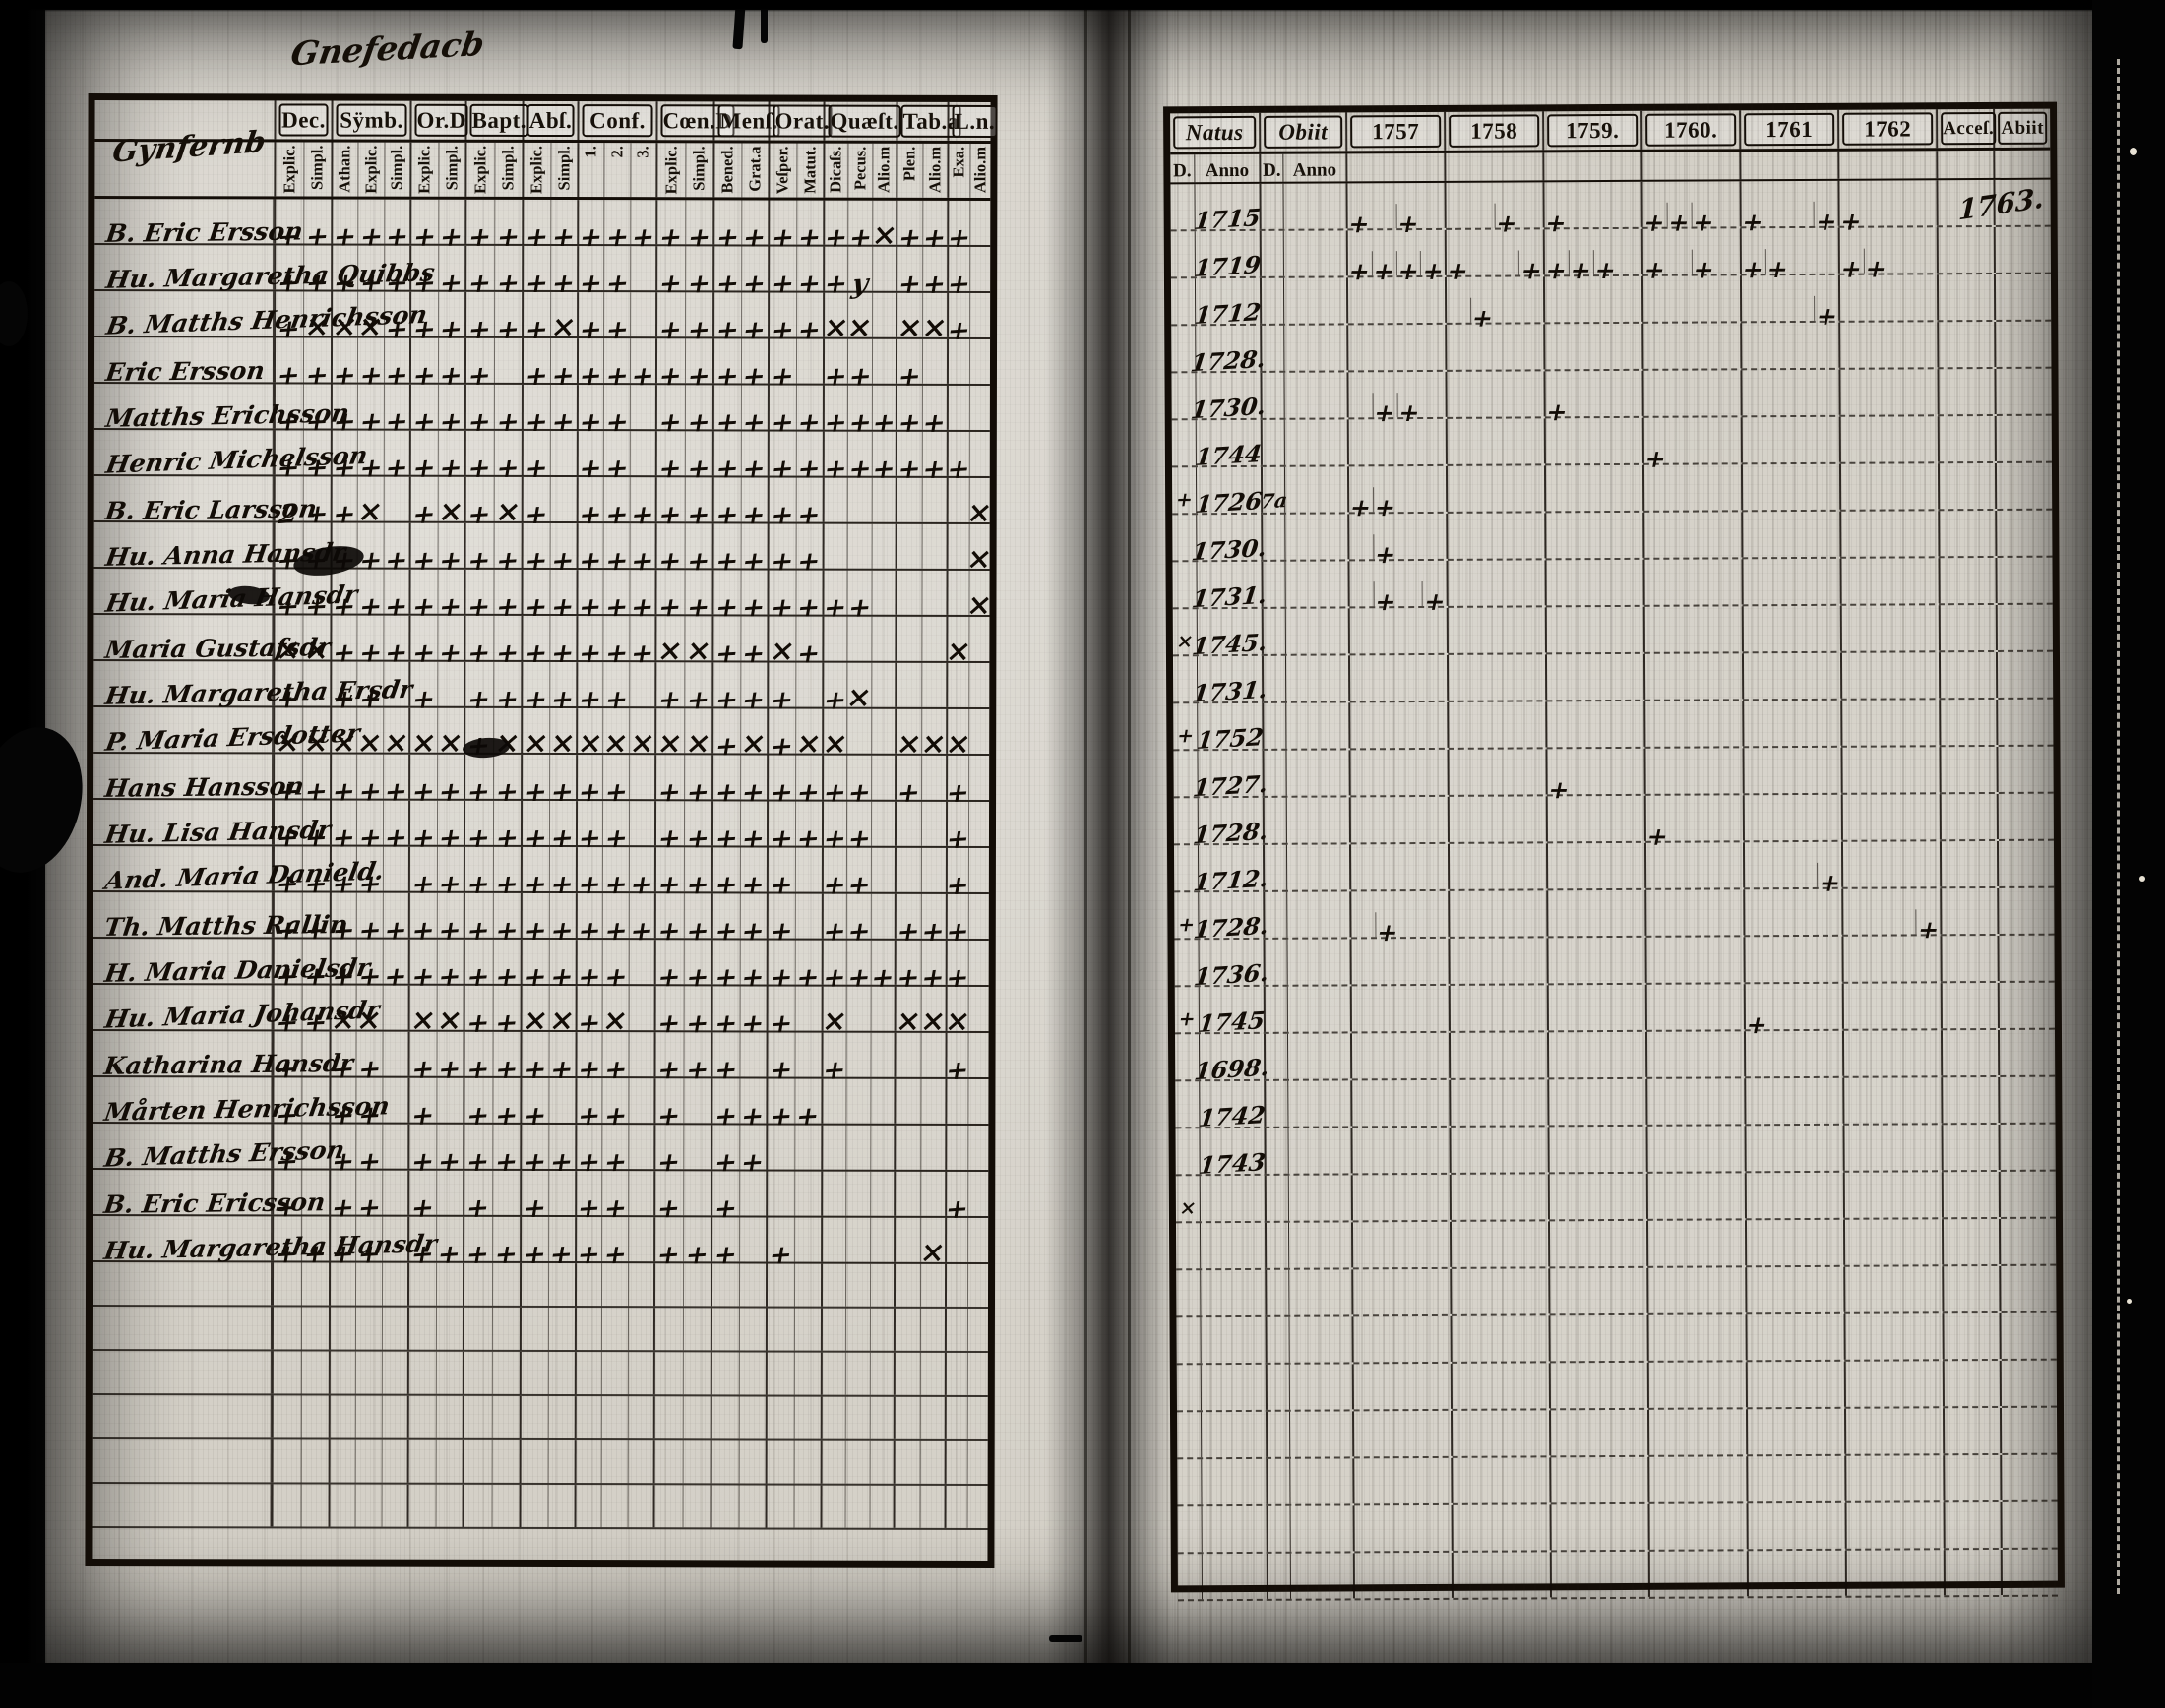 The image size is (2165, 1708). What do you see at coordinates (200, 223) in the screenshot?
I see `name-cell: B. Eric Ersson` at bounding box center [200, 223].